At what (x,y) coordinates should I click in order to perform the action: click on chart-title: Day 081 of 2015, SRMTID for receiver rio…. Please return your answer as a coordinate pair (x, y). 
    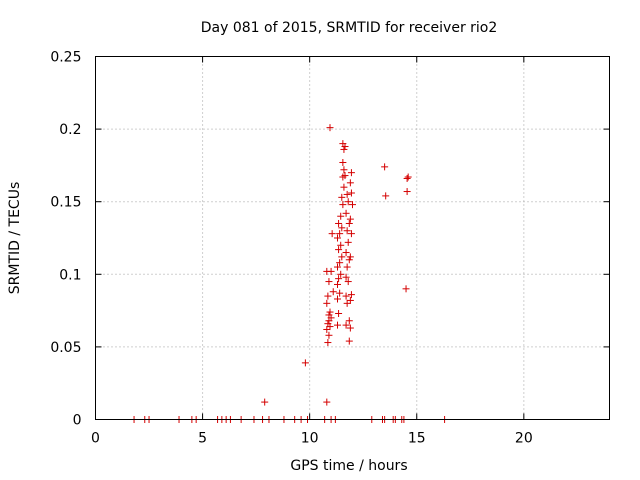
    Looking at the image, I should click on (349, 28).